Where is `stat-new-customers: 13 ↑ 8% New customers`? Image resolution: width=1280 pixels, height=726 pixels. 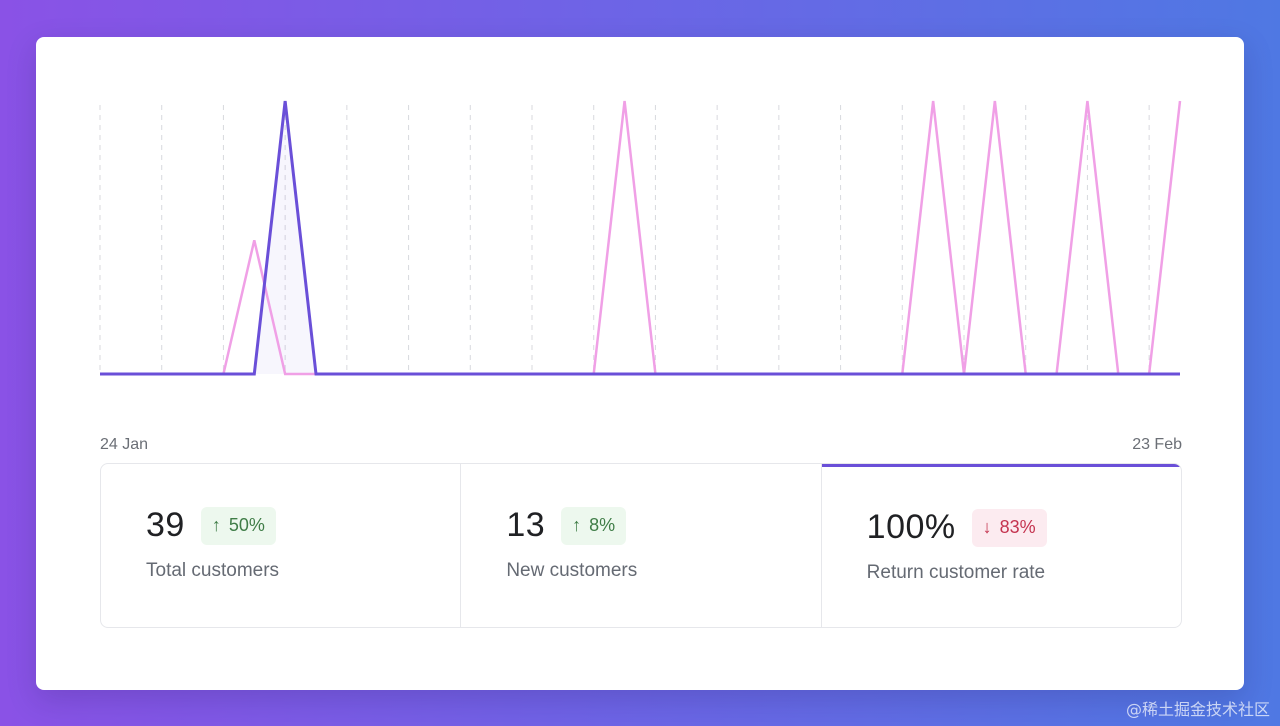
stat-new-customers: 13 ↑ 8% New customers is located at coordinates (641, 545).